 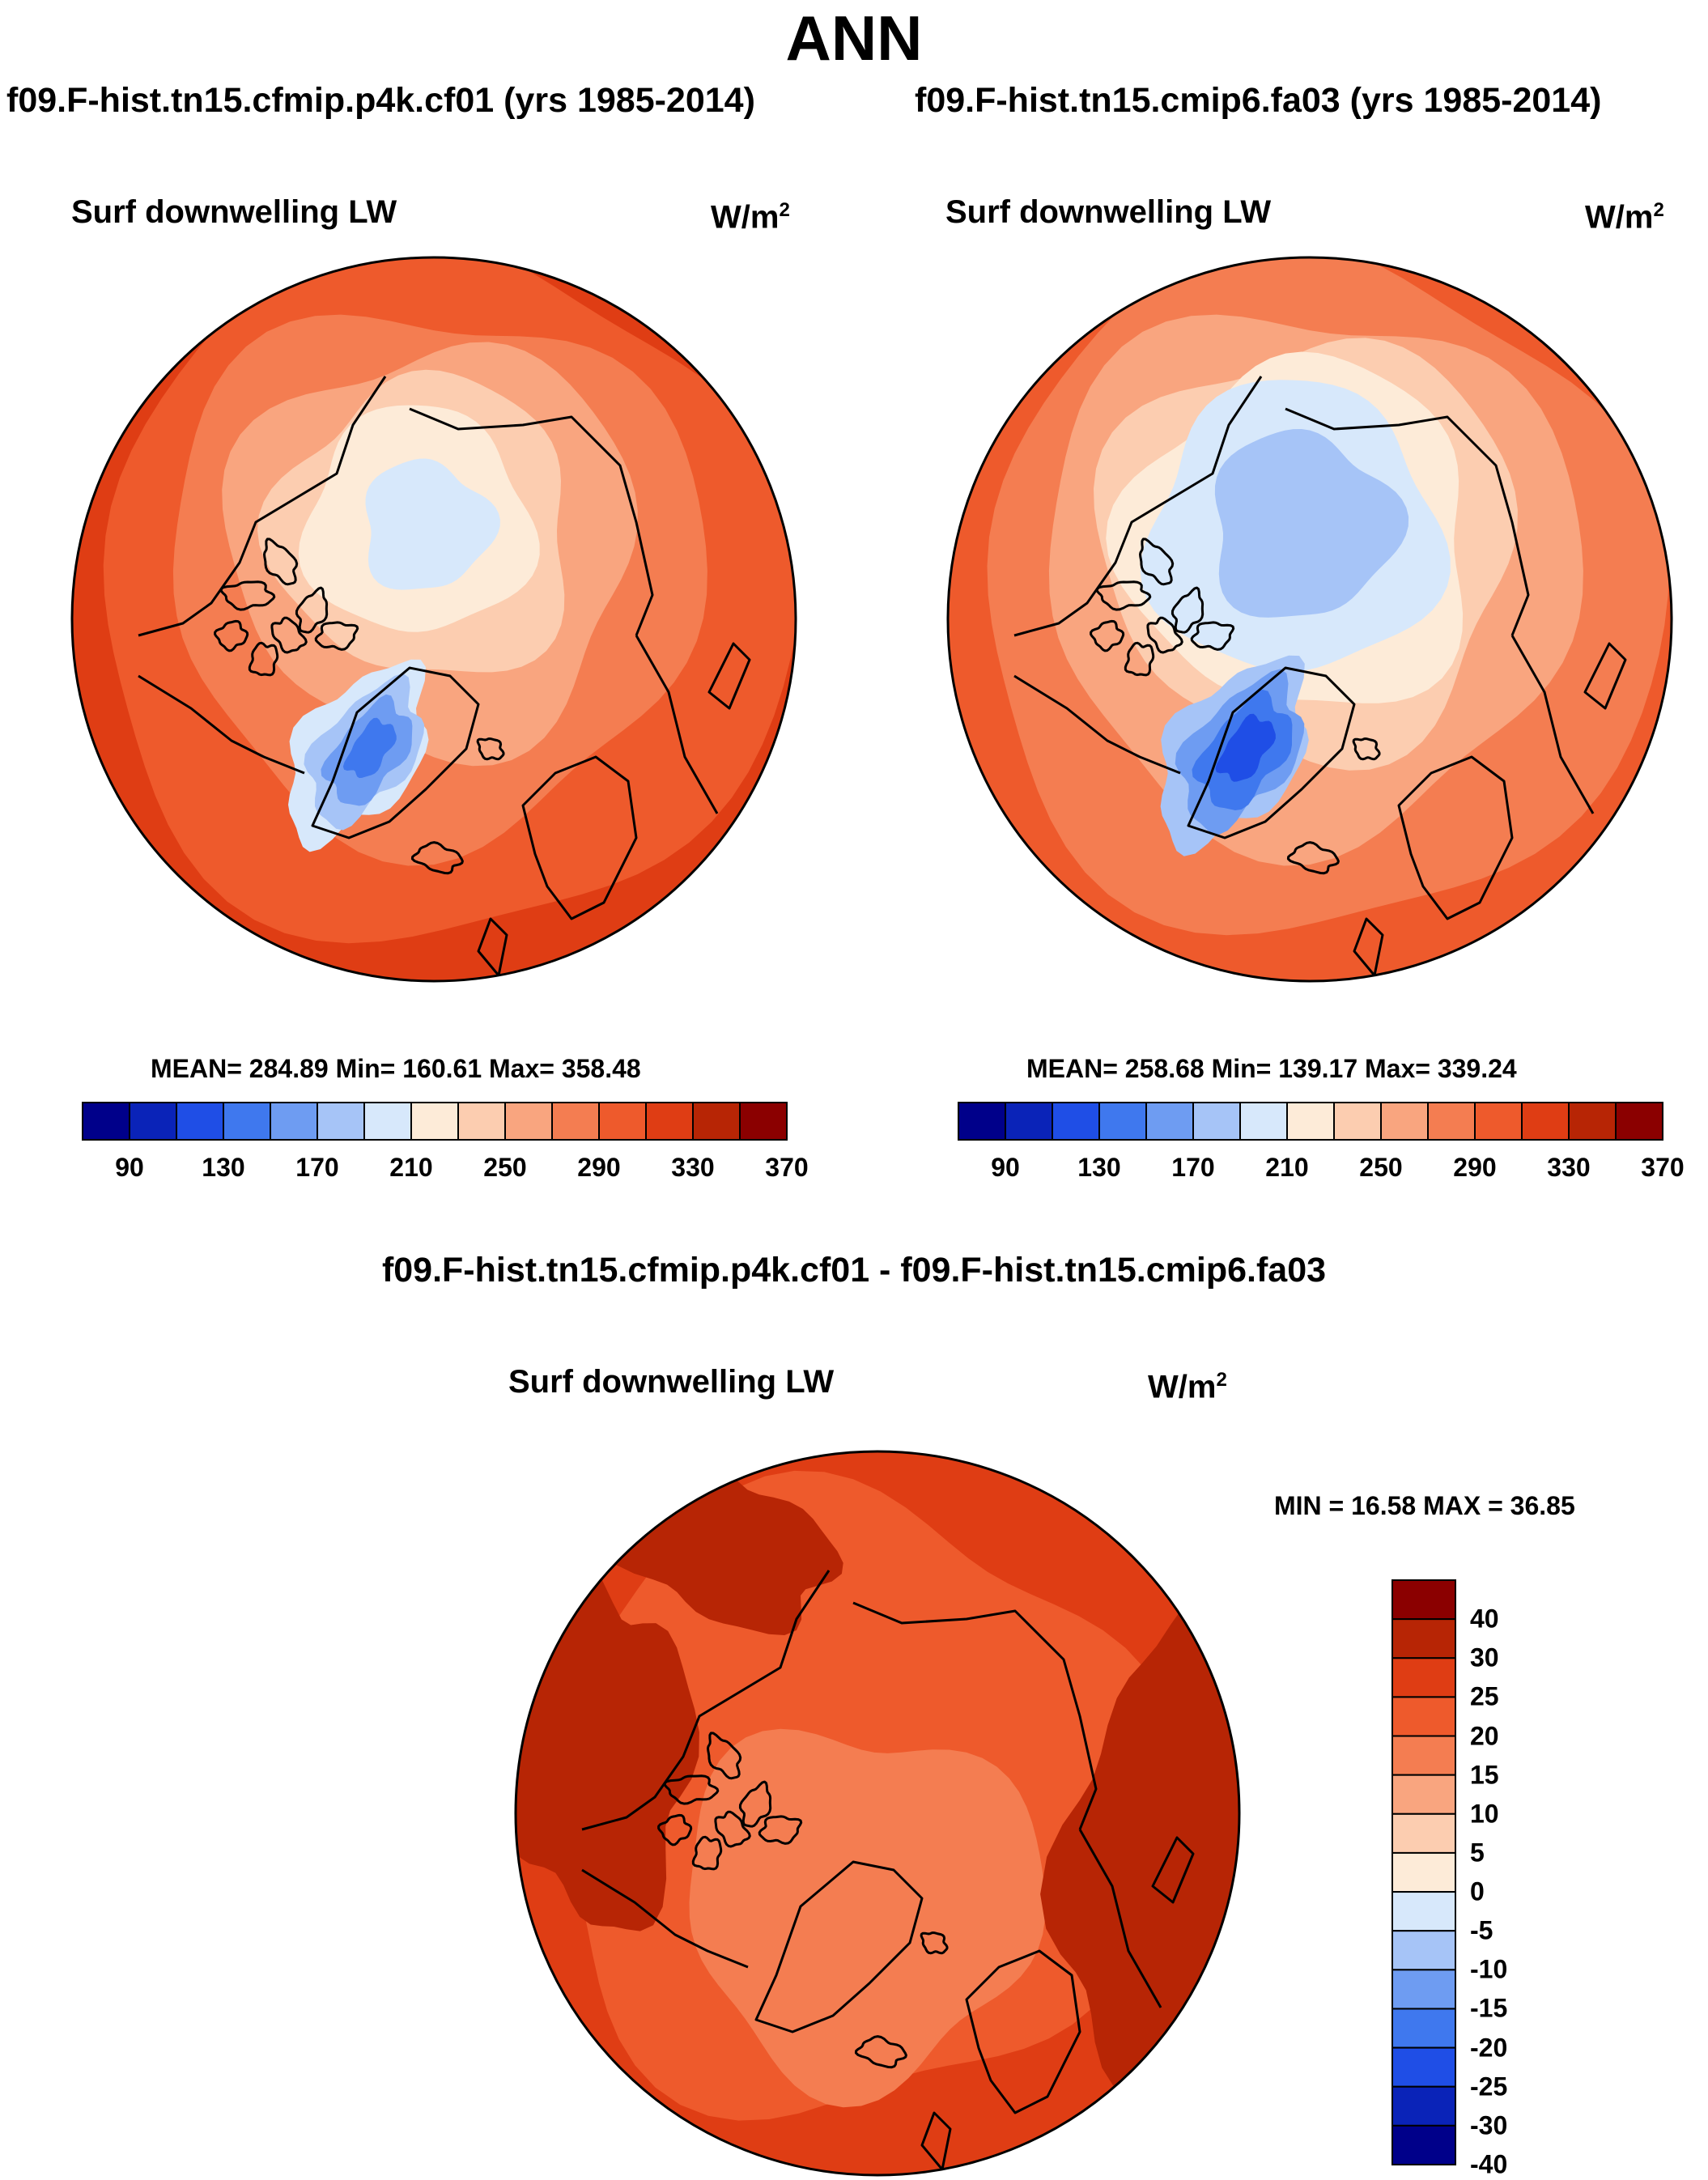 I want to click on panel2-variable-label: Surf downwelling LW, so click(x=1108, y=212).